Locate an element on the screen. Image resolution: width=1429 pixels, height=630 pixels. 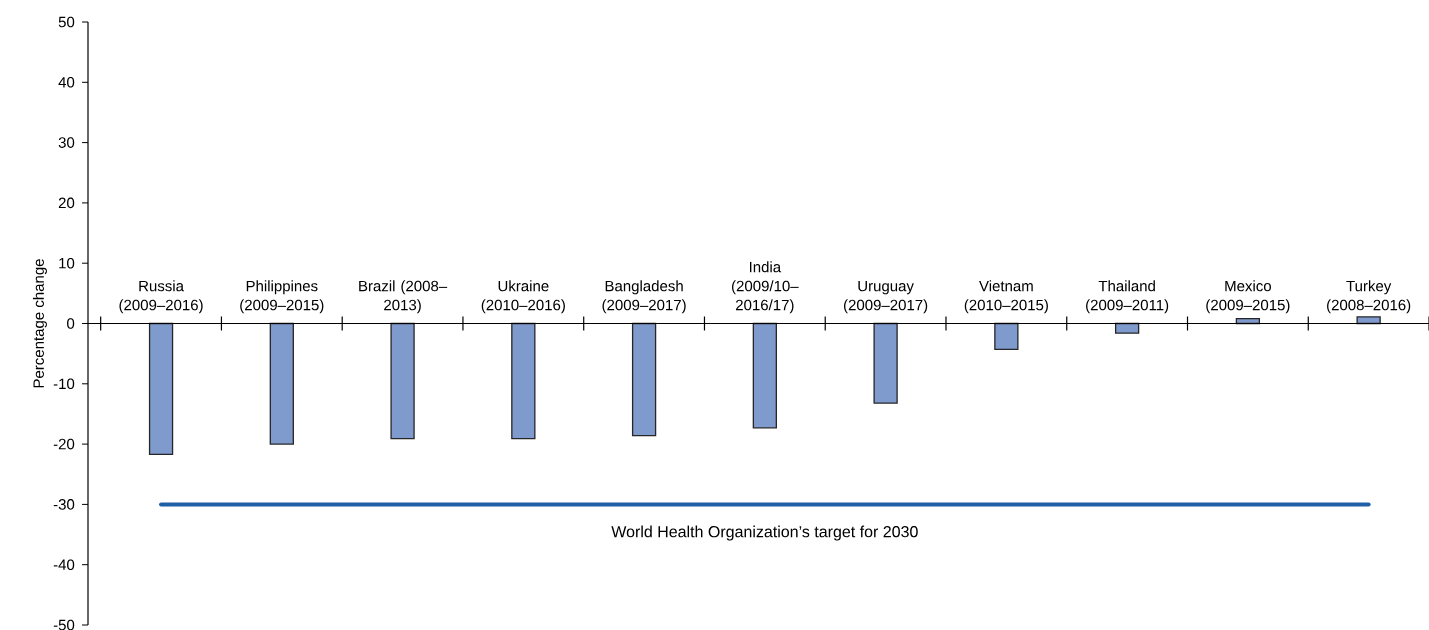
x-tick-label: Turkey (2008–2016) is located at coordinates (1369, 297).